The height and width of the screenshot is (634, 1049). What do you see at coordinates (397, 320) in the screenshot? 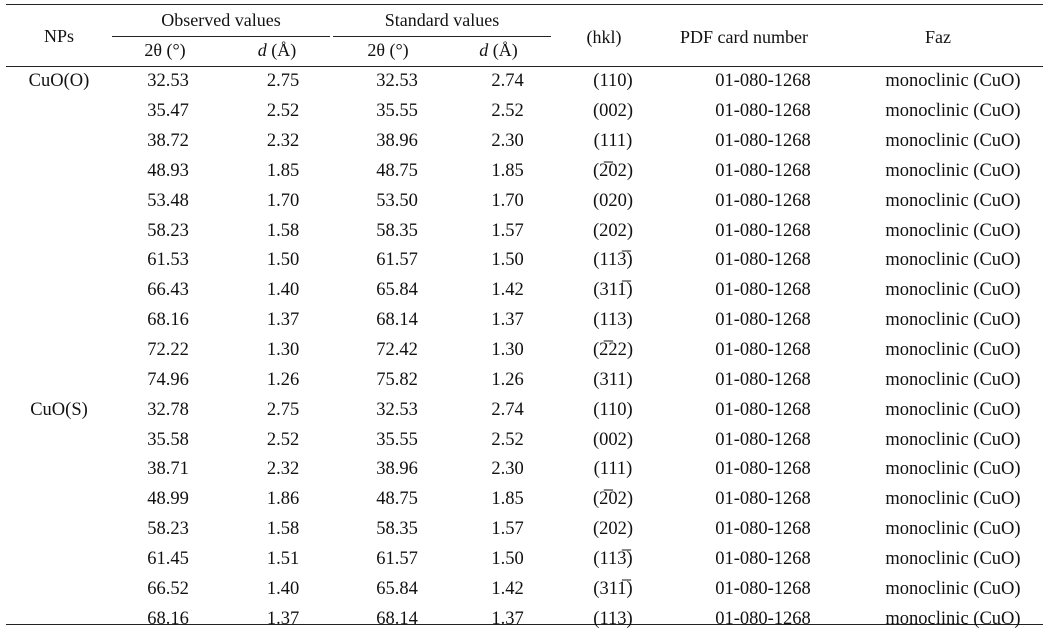
I see `standard-2theta-cell: 68.14` at bounding box center [397, 320].